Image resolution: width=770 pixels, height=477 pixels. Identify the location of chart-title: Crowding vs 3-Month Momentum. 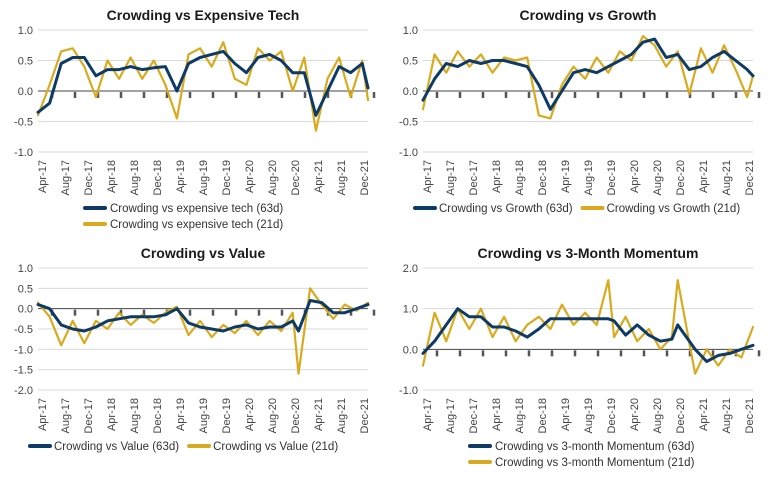
(588, 253).